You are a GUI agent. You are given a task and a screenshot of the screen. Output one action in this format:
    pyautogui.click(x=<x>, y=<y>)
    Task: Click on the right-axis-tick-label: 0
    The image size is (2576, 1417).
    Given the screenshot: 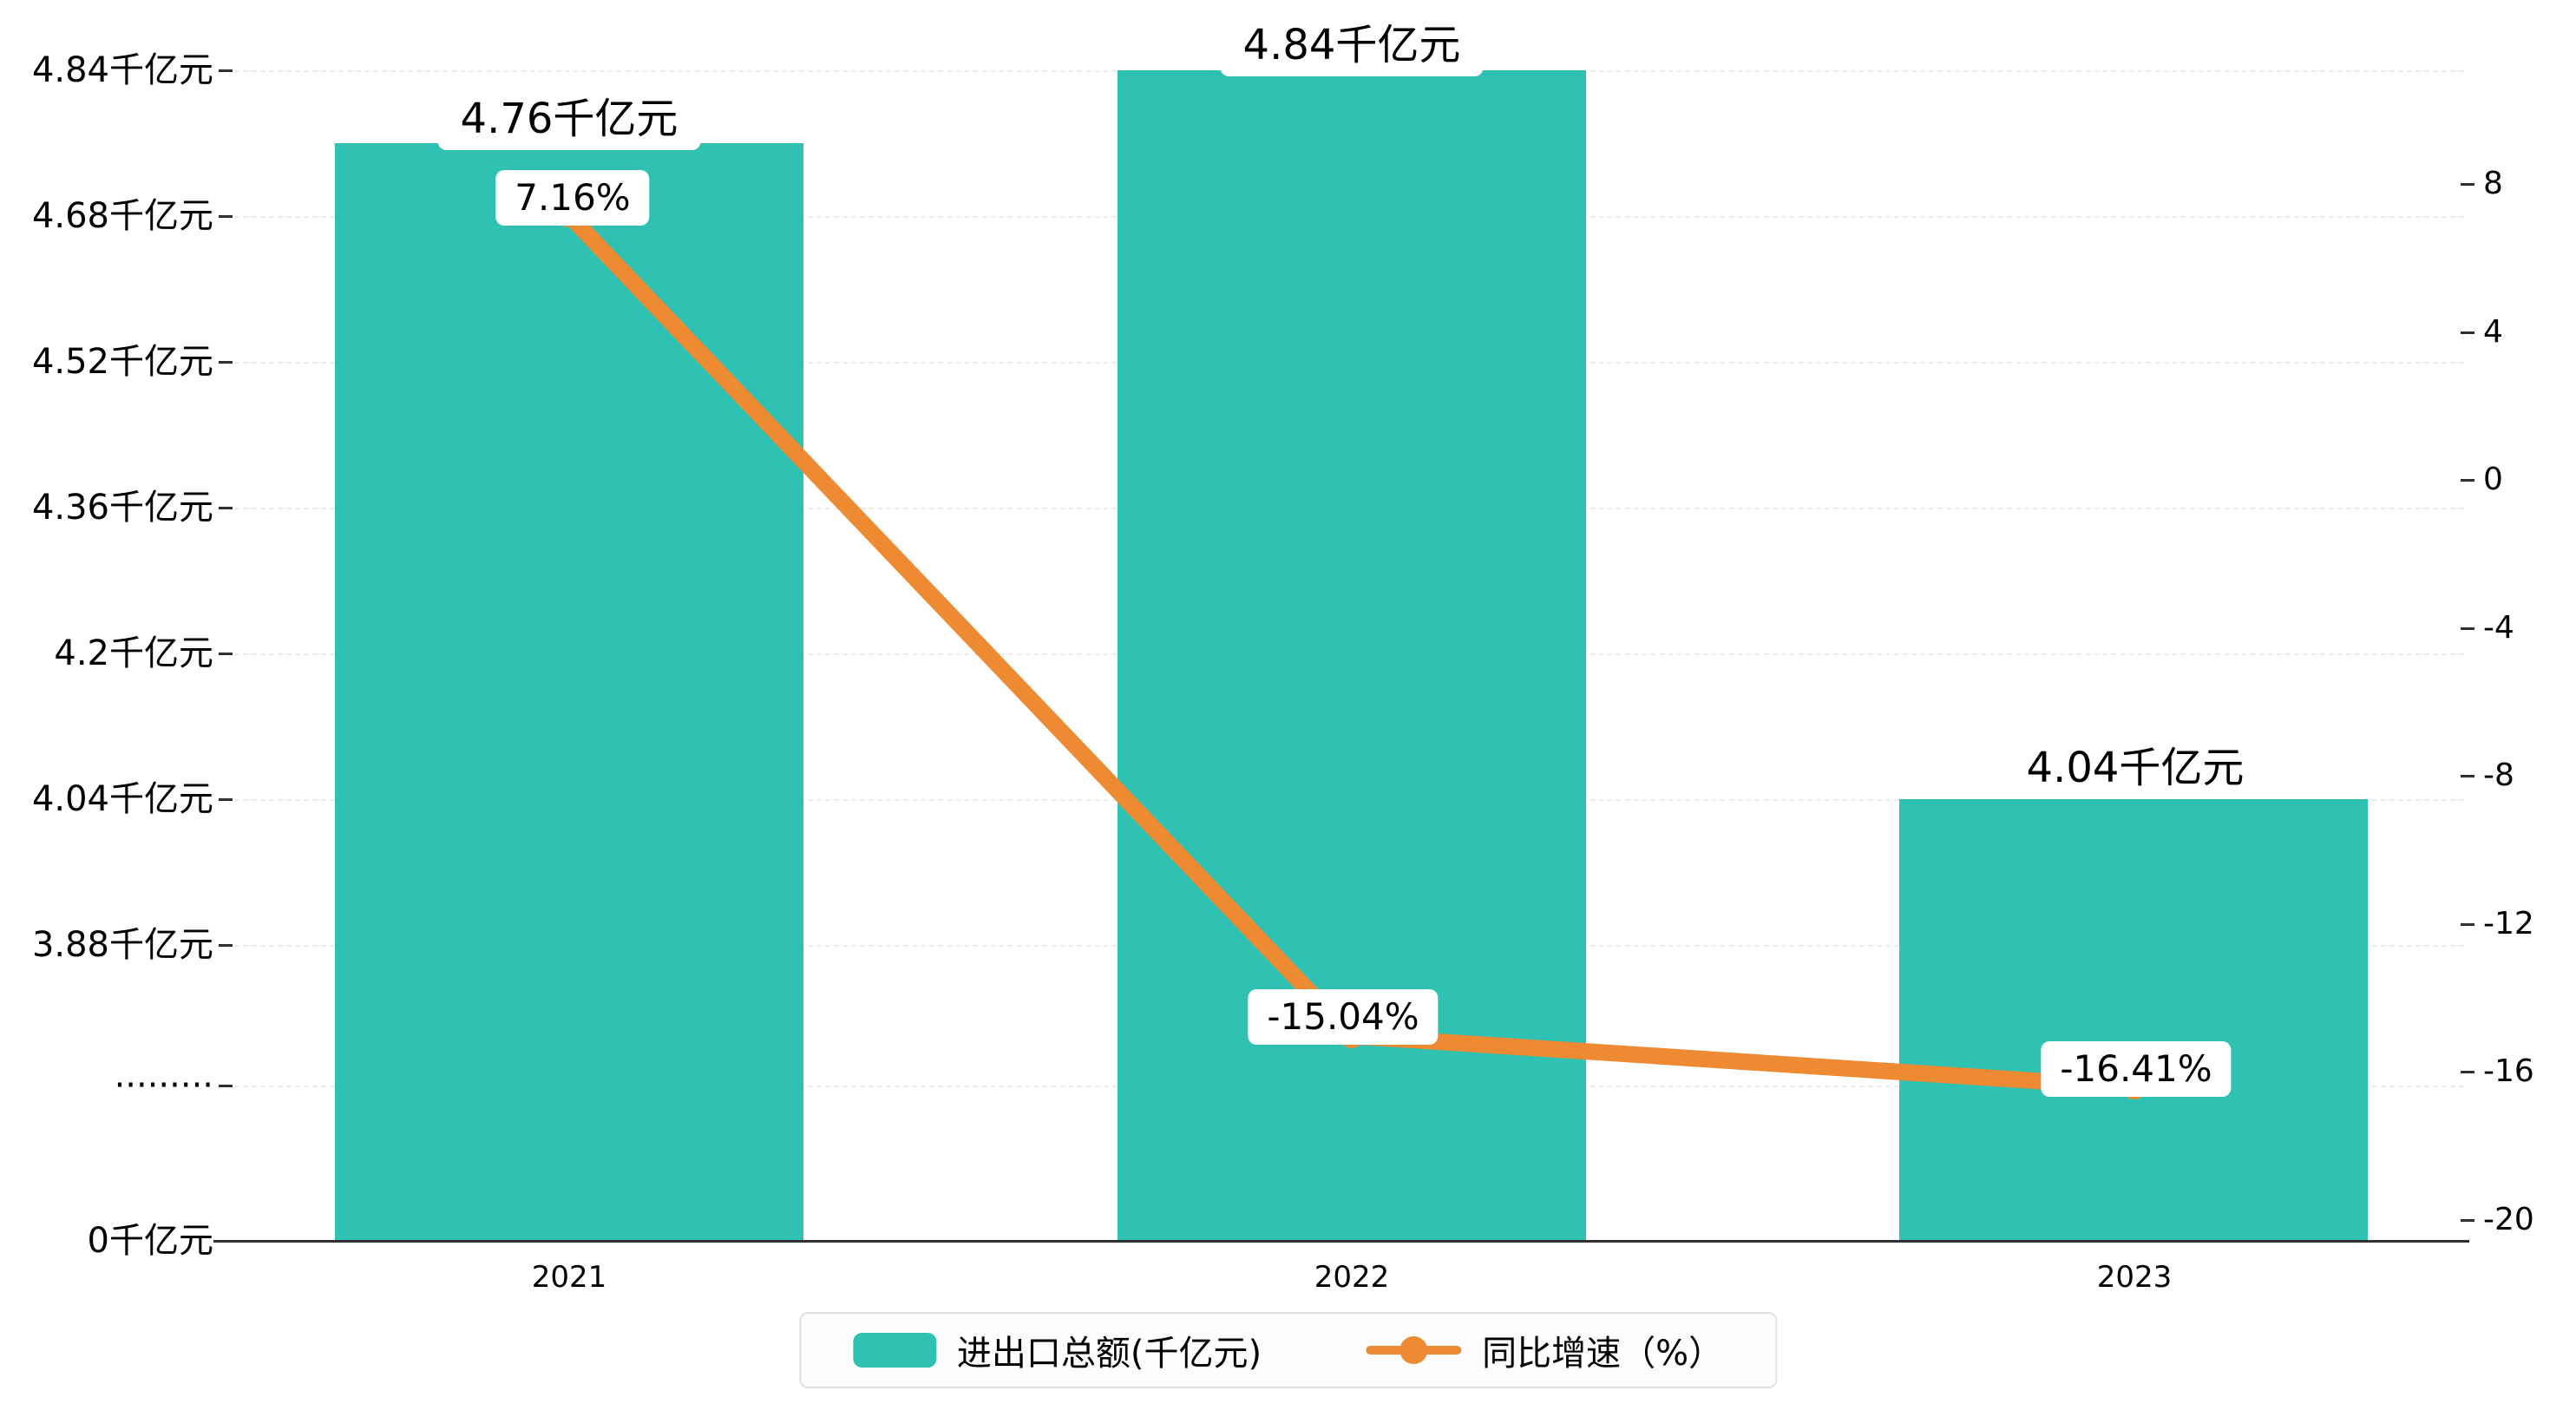 What is the action you would take?
    pyautogui.click(x=2493, y=480)
    